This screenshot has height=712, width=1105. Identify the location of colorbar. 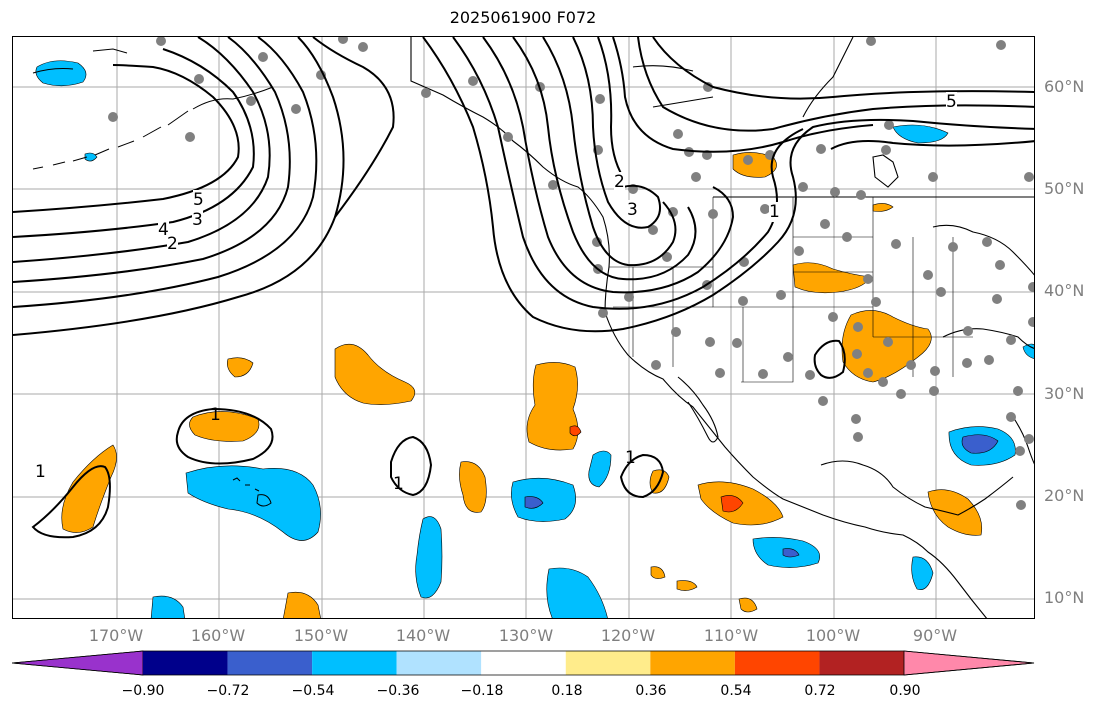
(523, 663).